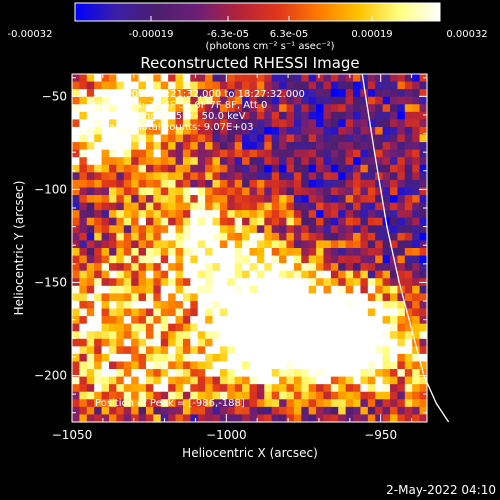 This screenshot has height=500, width=500. I want to click on annotation-time-range: 5-Sep-2005 18:21:32.000 to 18:27:32.000, so click(199, 94).